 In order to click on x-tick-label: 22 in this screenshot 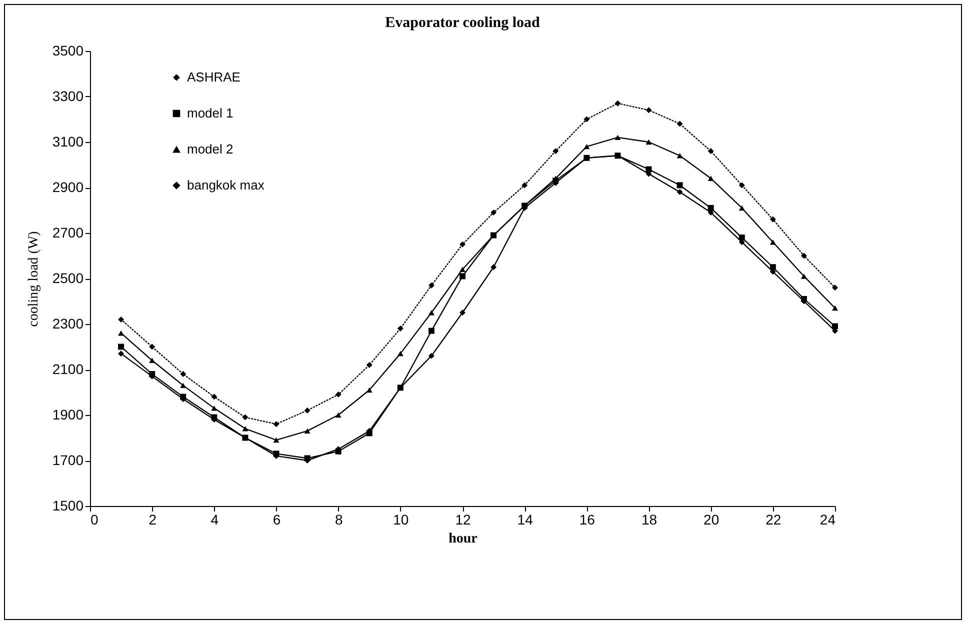, I will do `click(774, 520)`.